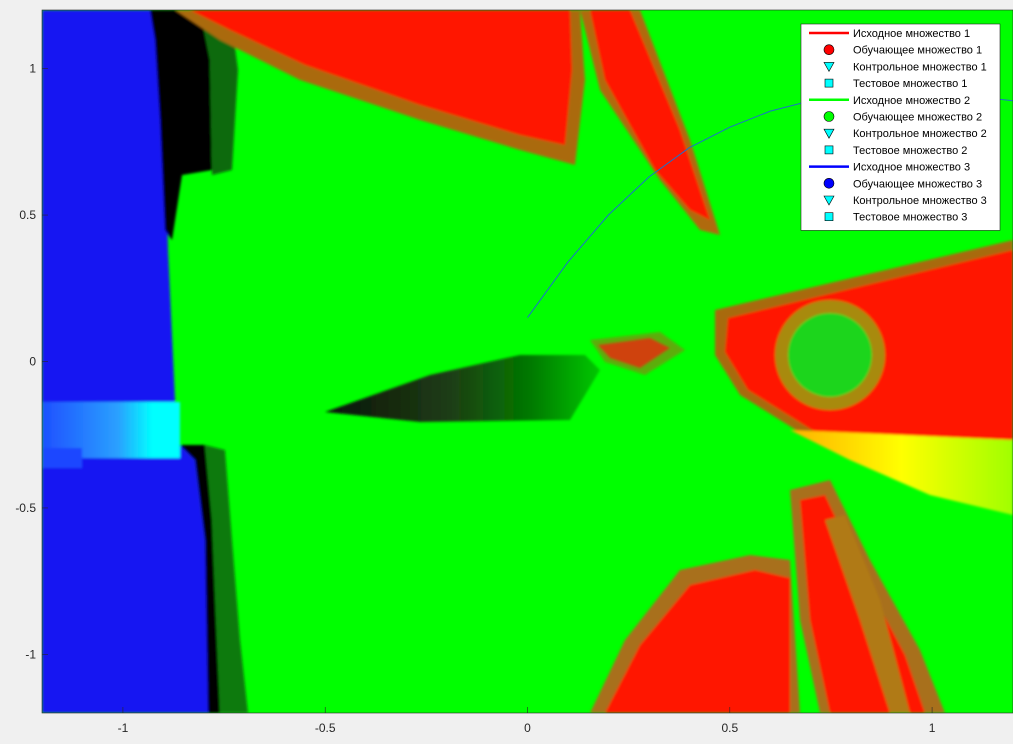  I want to click on class1-bottom-region, so click(697, 641).